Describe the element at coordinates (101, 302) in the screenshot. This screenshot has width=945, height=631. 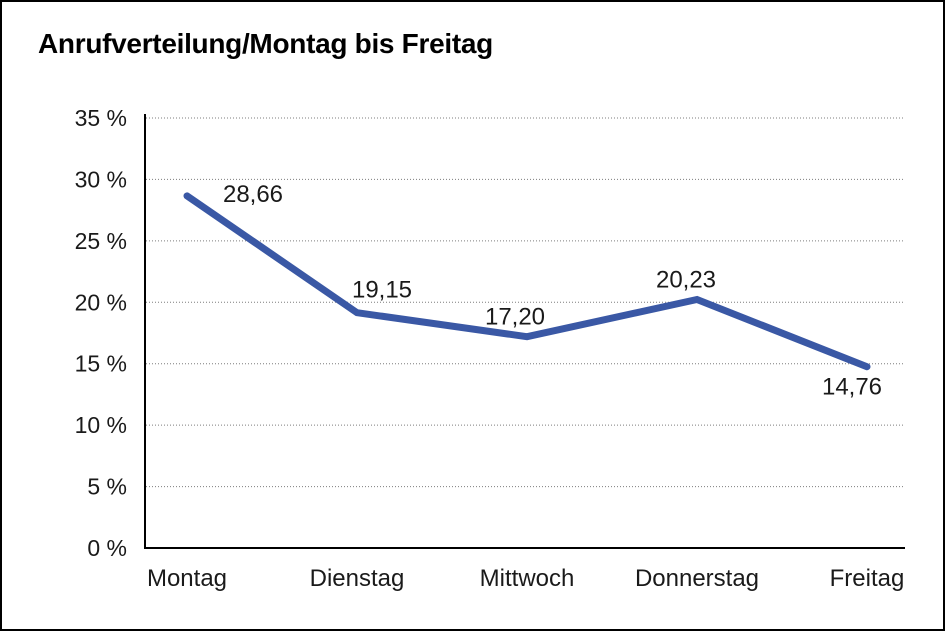
I see `y-tick-label: 20 %` at that location.